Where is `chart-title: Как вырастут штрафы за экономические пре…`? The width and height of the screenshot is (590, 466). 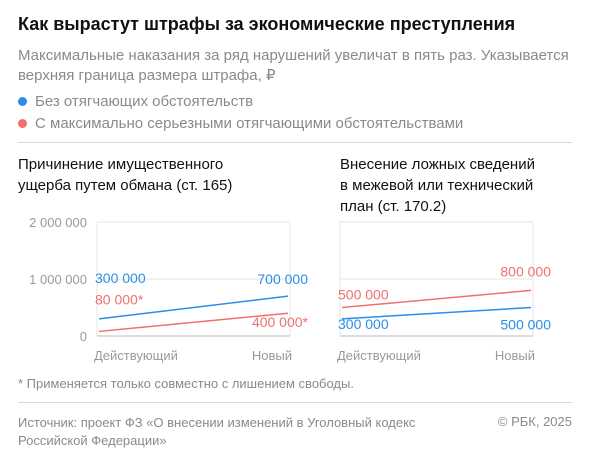
chart-title: Как вырастут штрафы за экономические пре… is located at coordinates (267, 24).